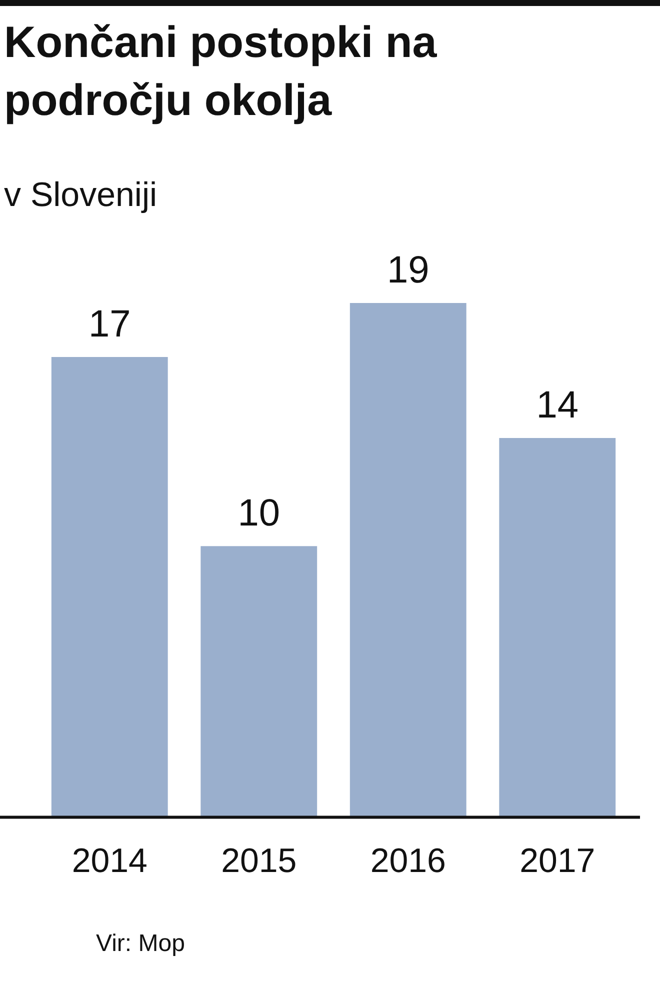  What do you see at coordinates (140, 944) in the screenshot?
I see `text: Vir: Mop` at bounding box center [140, 944].